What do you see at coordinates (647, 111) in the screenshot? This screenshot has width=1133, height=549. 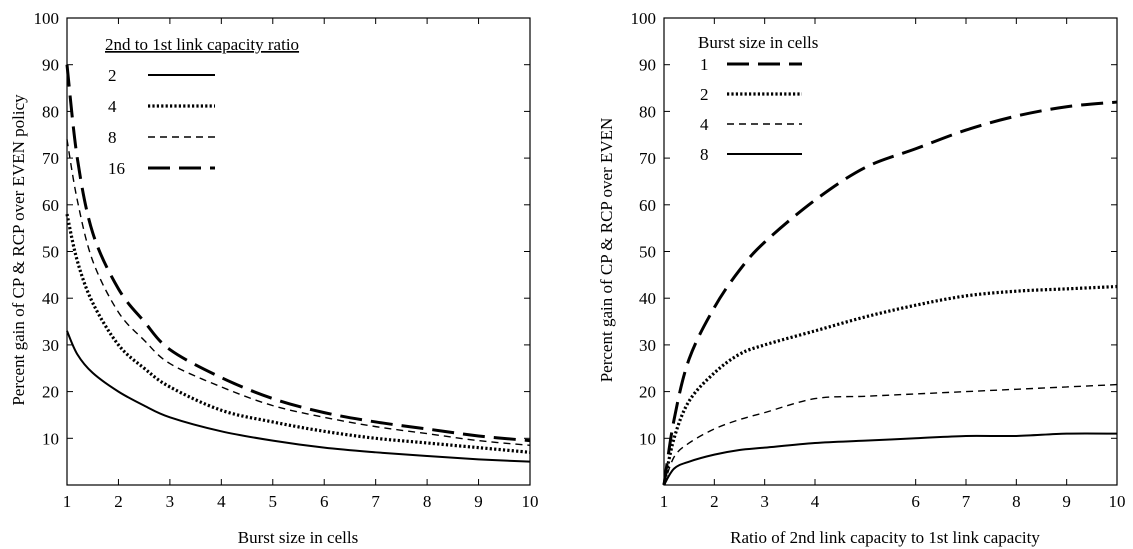 I see `right-y-tick-label: 80` at bounding box center [647, 111].